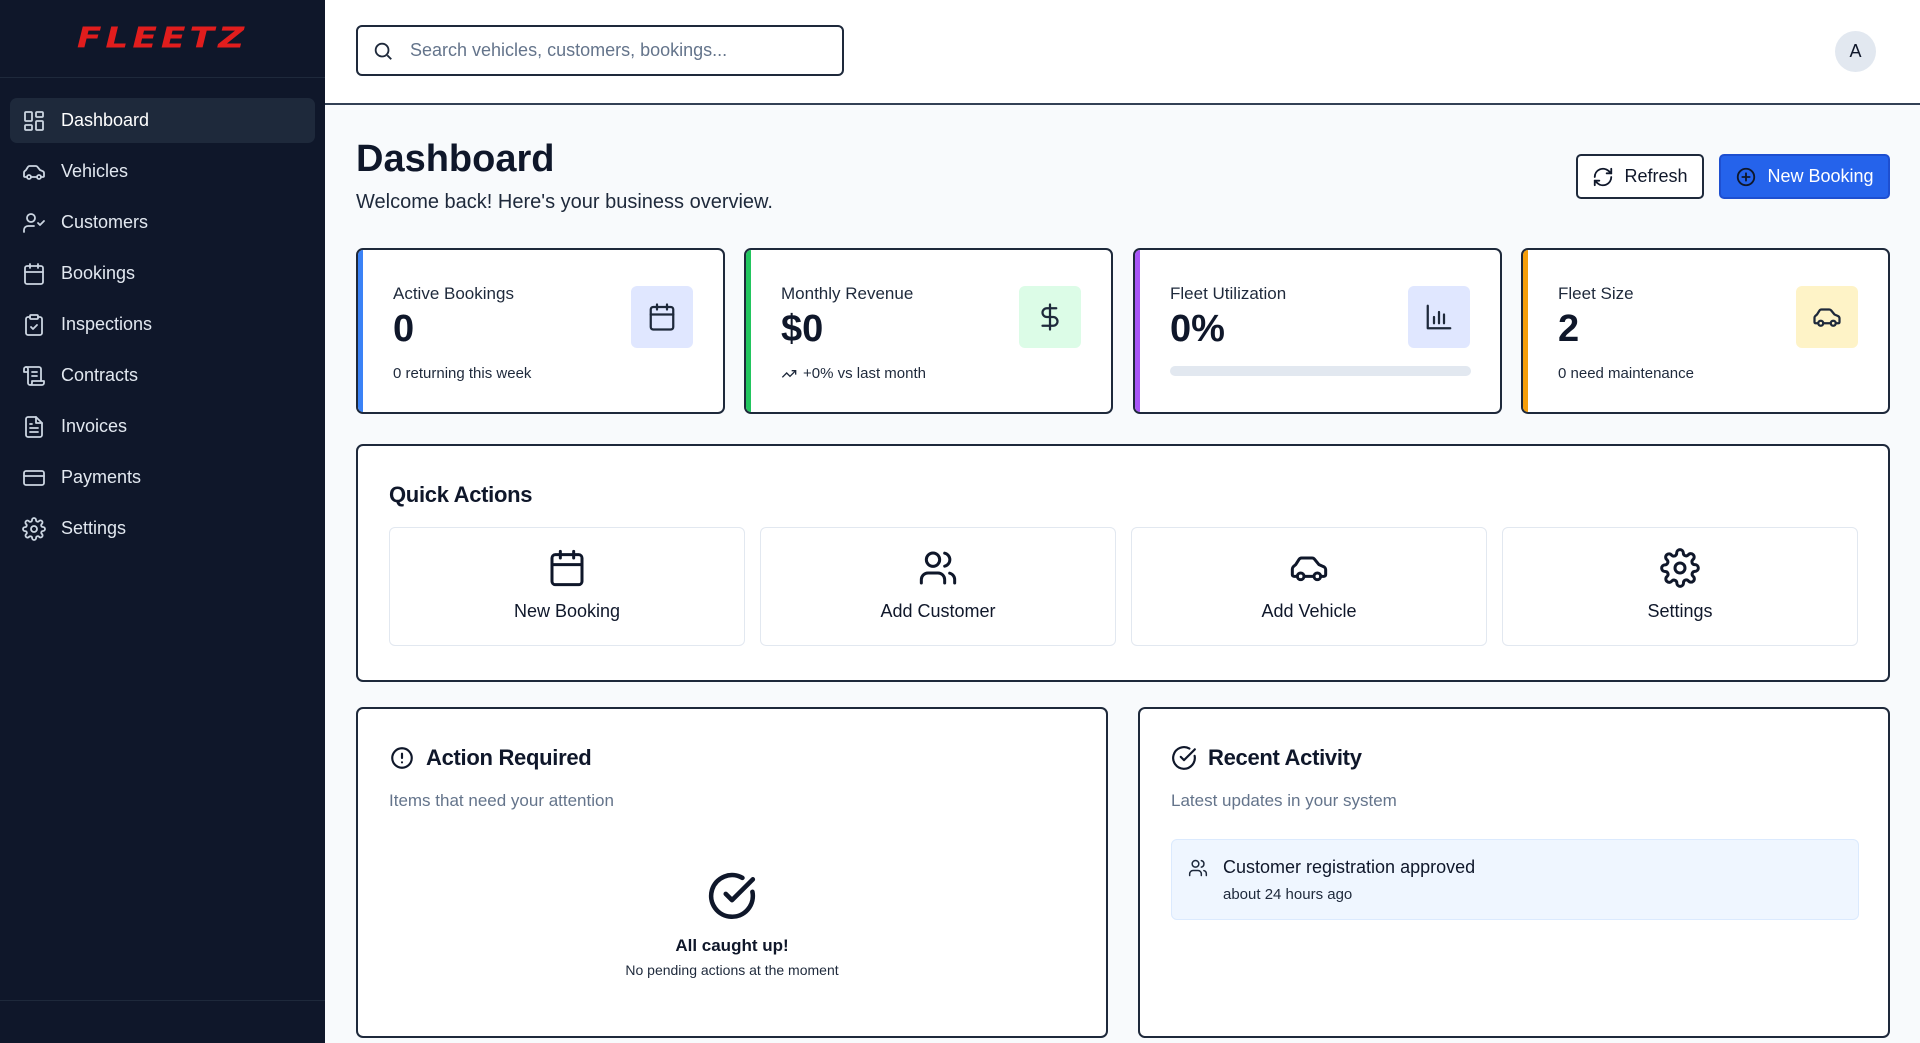 The height and width of the screenshot is (1043, 1920). What do you see at coordinates (1746, 176) in the screenshot?
I see `plus-circle-icon` at bounding box center [1746, 176].